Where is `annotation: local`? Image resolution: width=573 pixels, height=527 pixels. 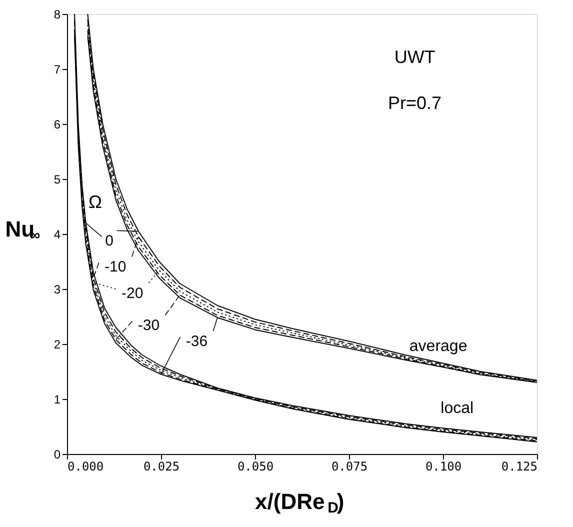 annotation: local is located at coordinates (457, 408).